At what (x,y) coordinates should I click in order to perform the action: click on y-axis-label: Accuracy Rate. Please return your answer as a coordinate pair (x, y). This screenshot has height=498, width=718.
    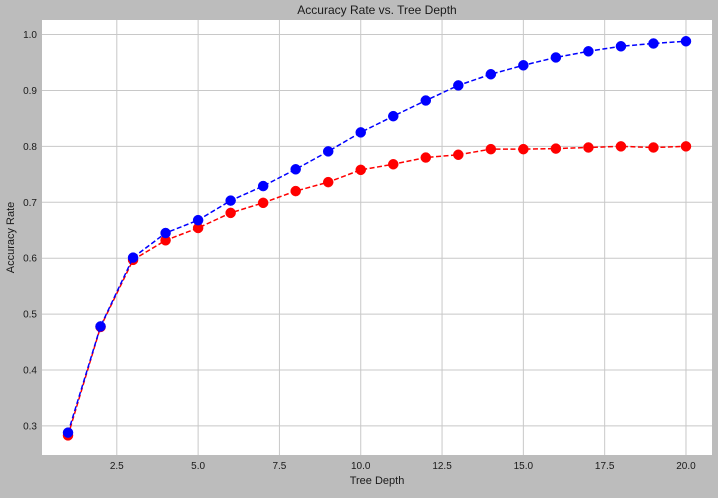
    Looking at the image, I should click on (11, 238).